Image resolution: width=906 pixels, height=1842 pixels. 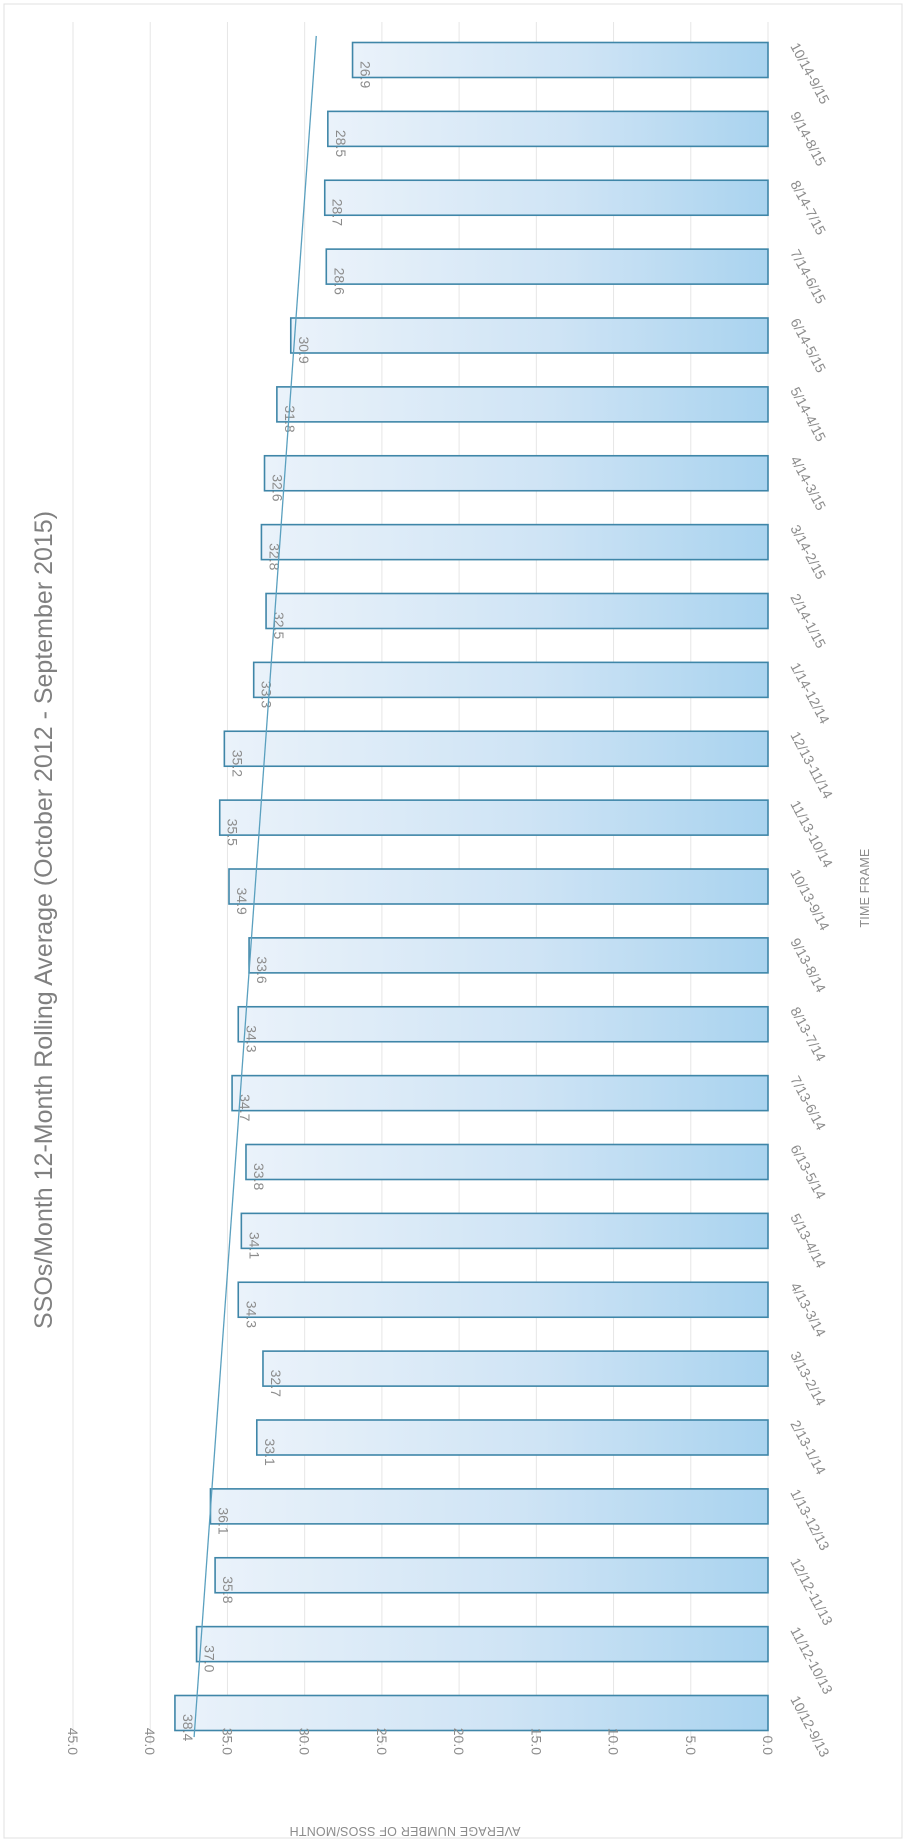 I want to click on data-label: 30.9, so click(x=304, y=350).